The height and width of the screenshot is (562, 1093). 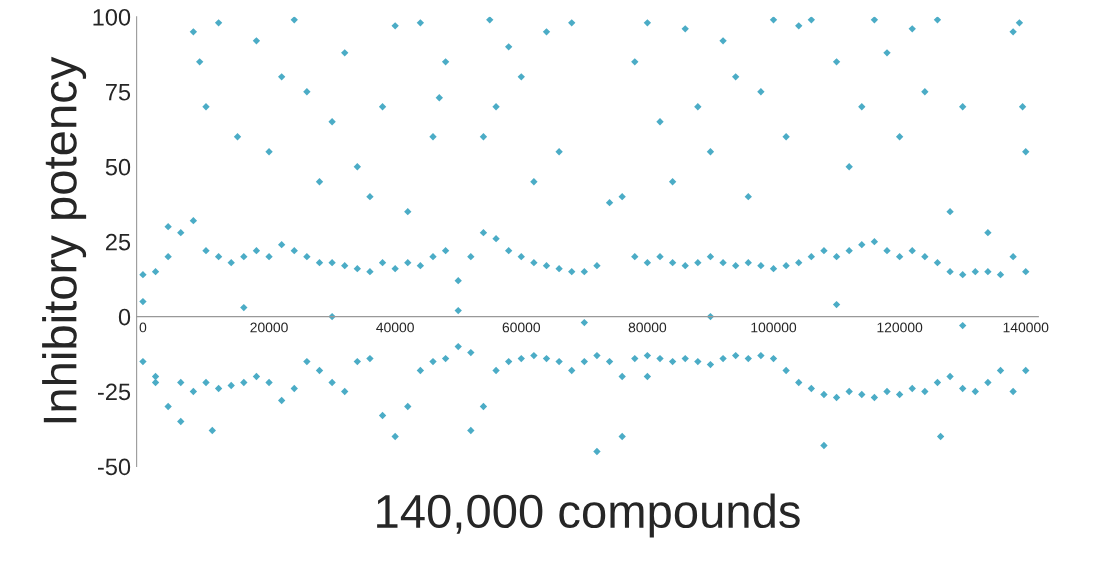 What do you see at coordinates (395, 327) in the screenshot?
I see `x-tick-label: 40000` at bounding box center [395, 327].